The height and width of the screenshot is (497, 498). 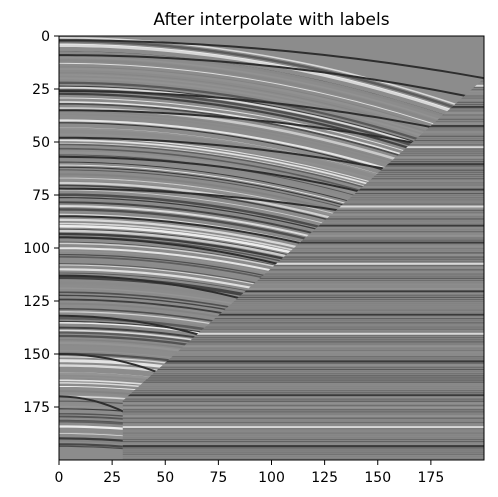 What do you see at coordinates (165, 478) in the screenshot?
I see `x-tick-label: 50` at bounding box center [165, 478].